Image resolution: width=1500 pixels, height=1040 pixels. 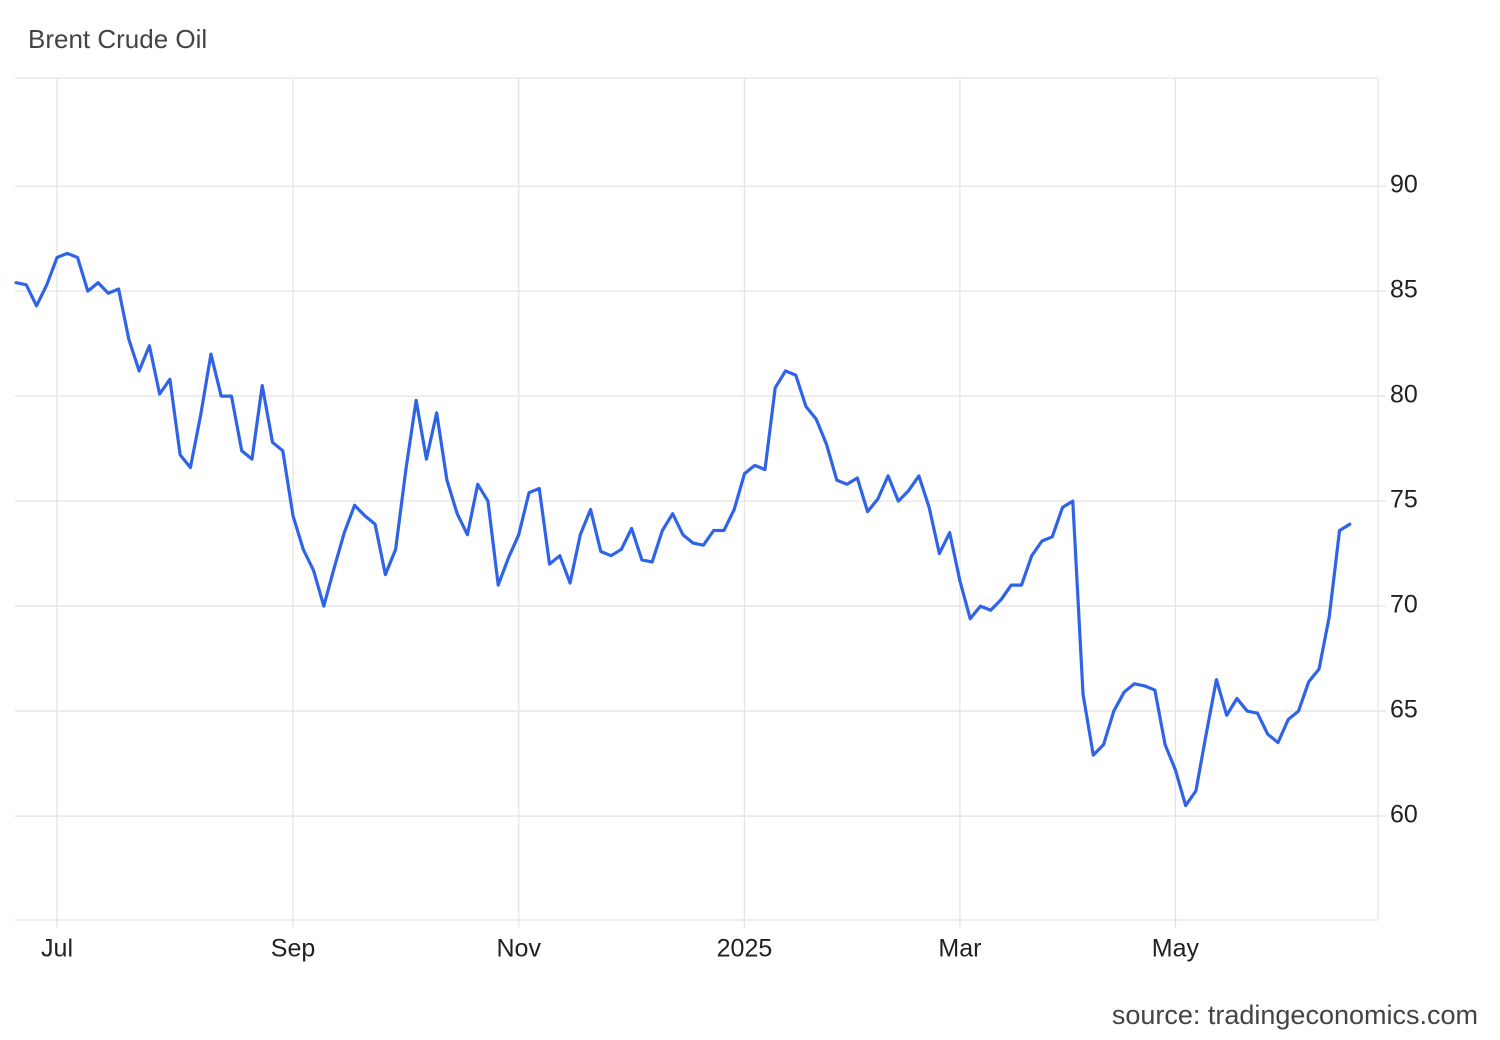 What do you see at coordinates (1404, 290) in the screenshot?
I see `y-tick-label: 85` at bounding box center [1404, 290].